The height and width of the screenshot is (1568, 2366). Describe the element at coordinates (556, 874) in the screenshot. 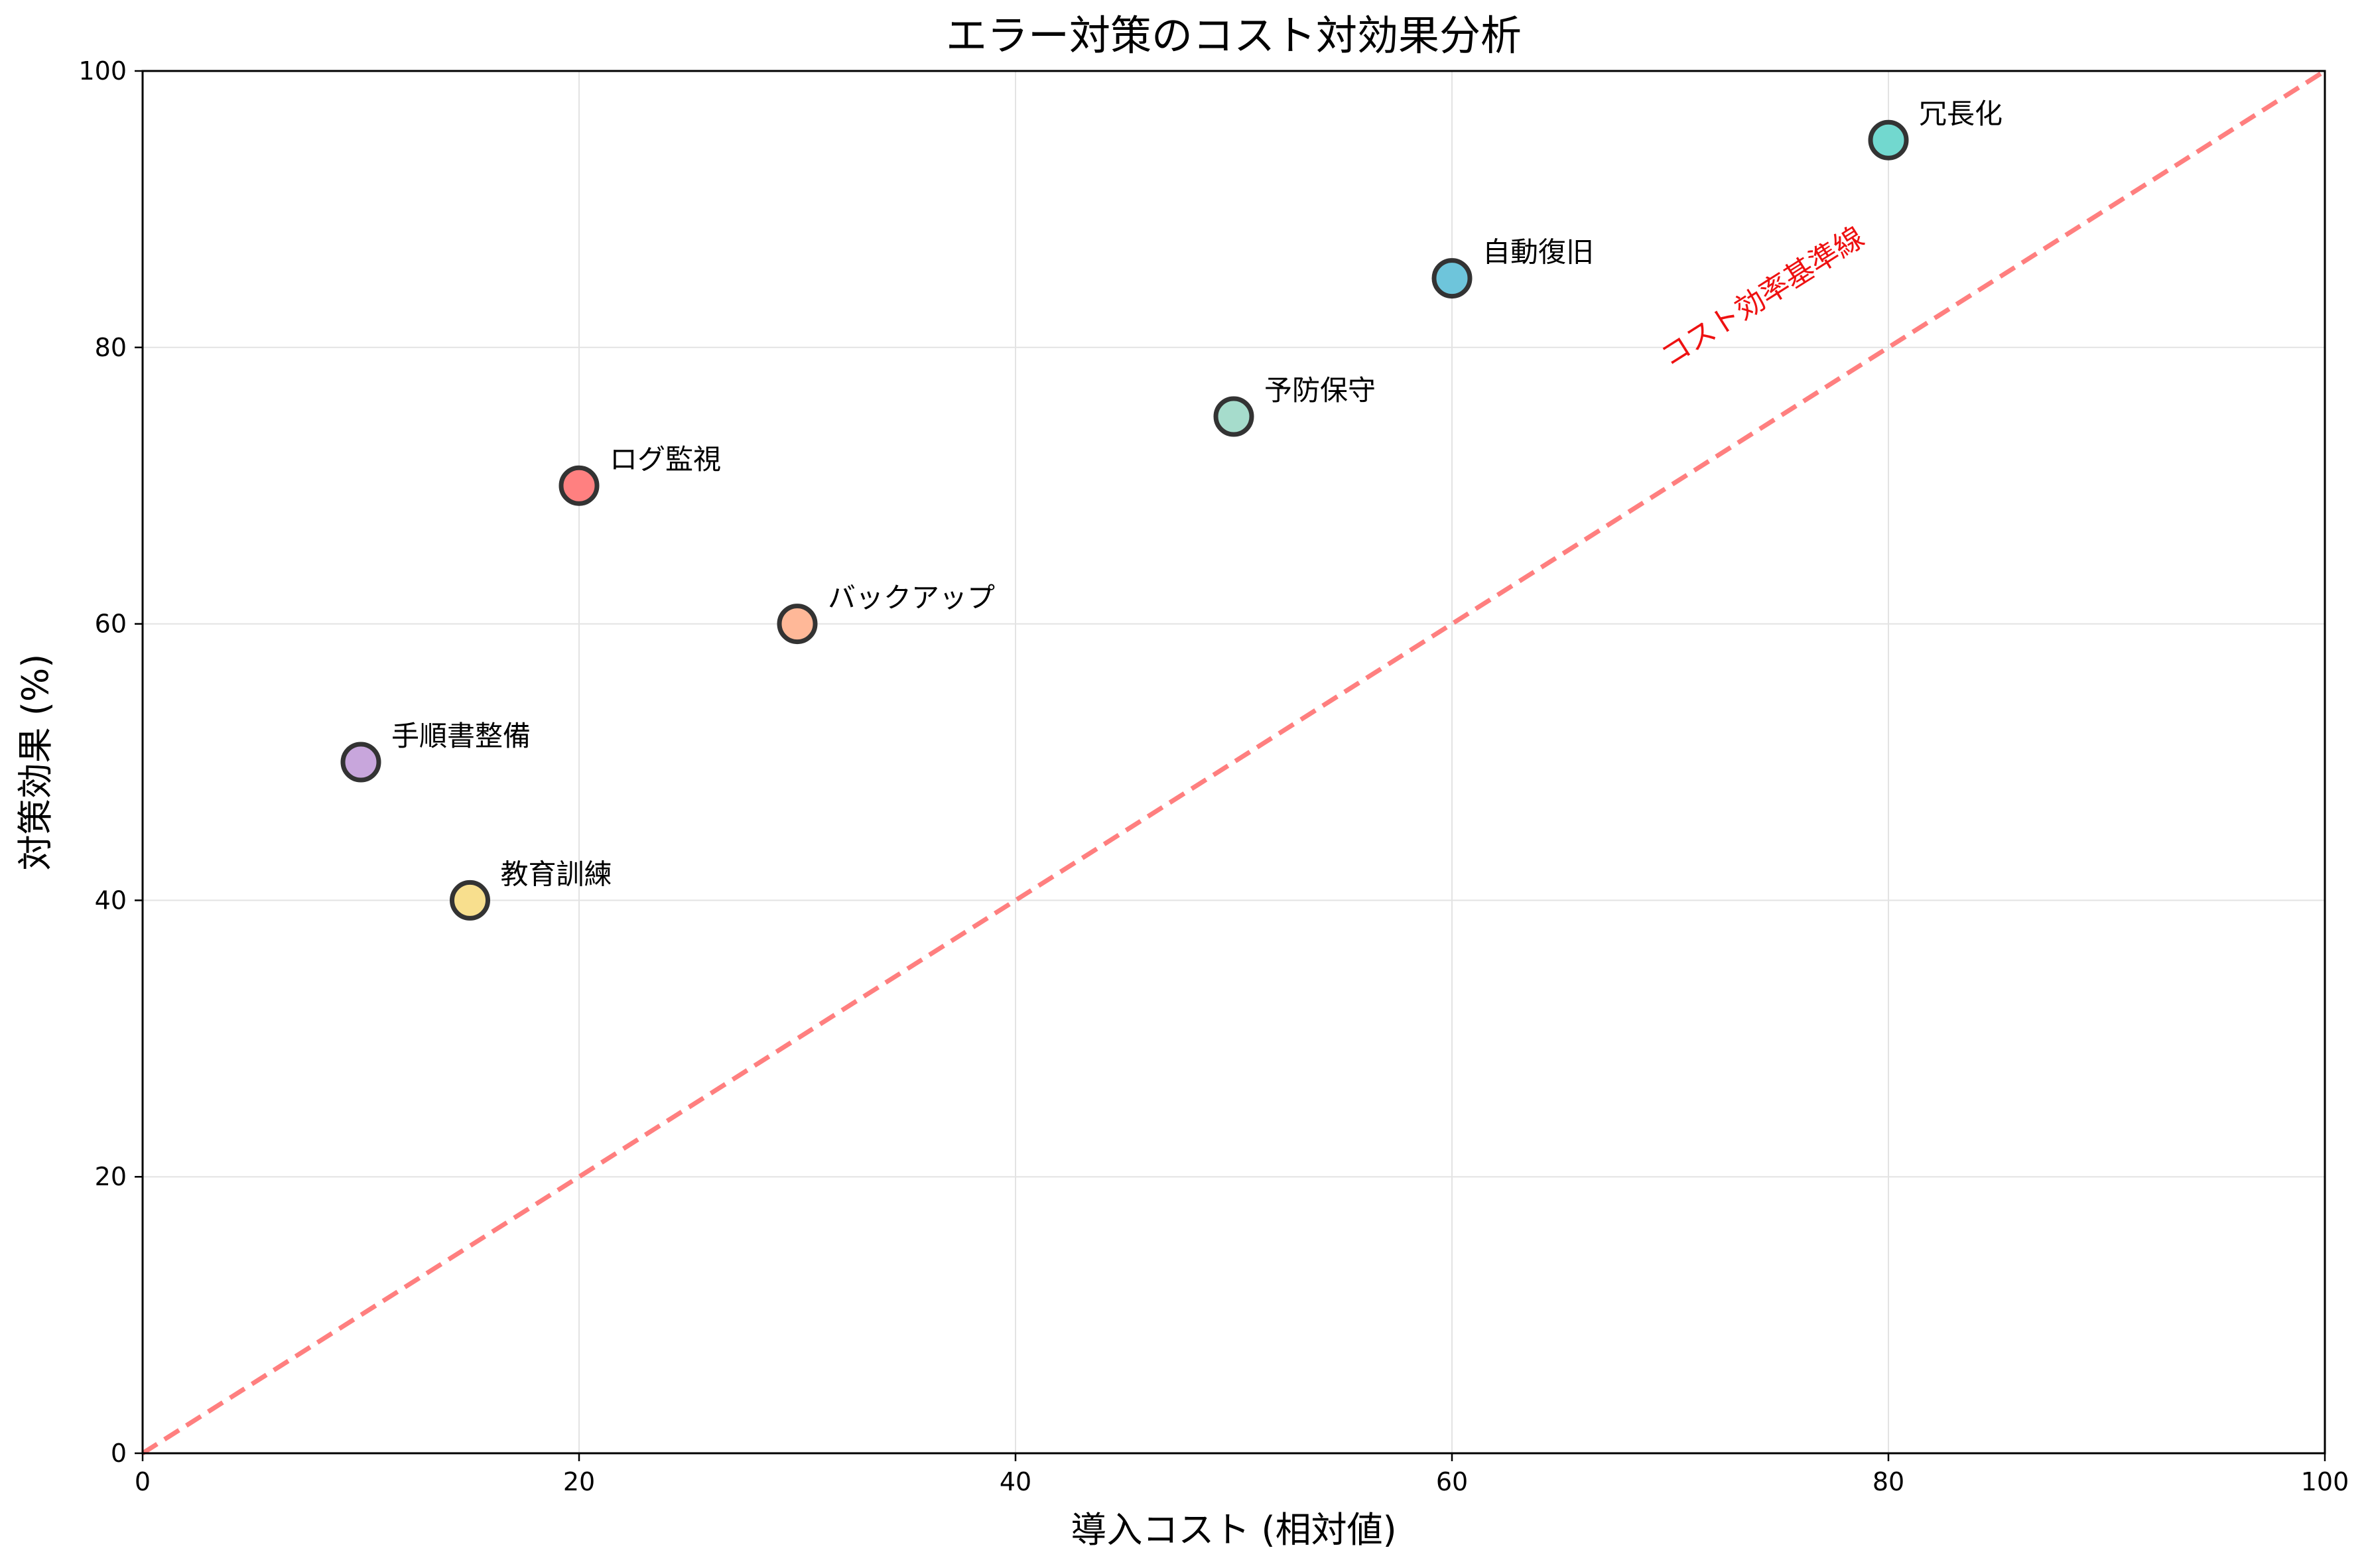

I see `data-point-label: 教育訓練` at that location.